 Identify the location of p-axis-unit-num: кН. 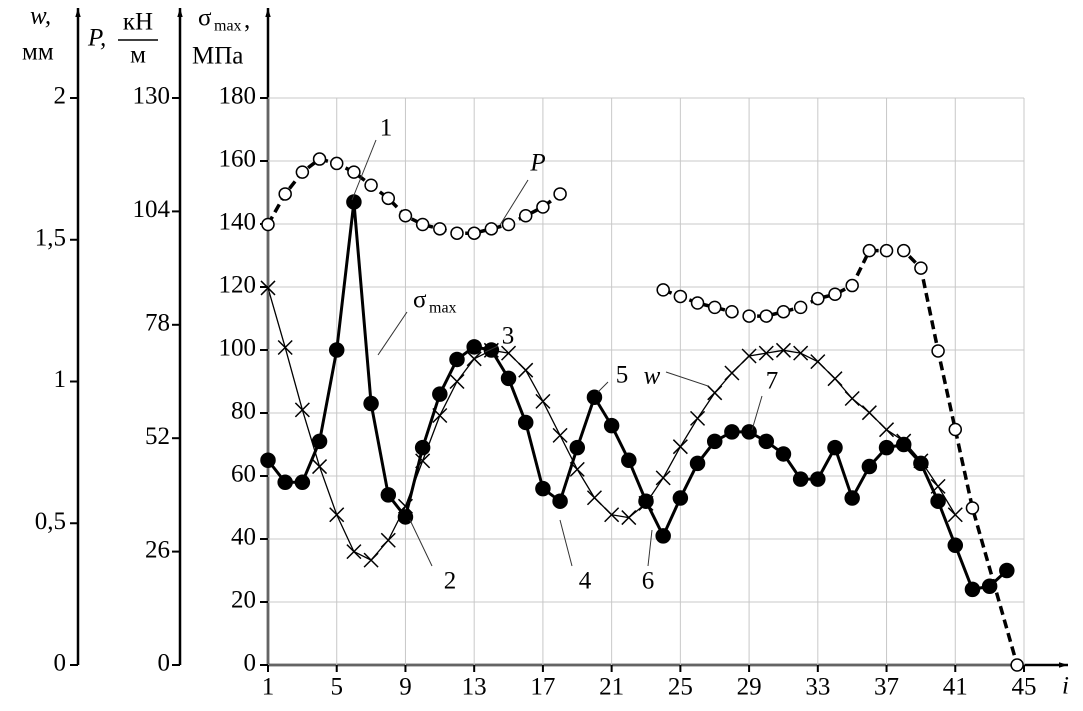
(138, 22).